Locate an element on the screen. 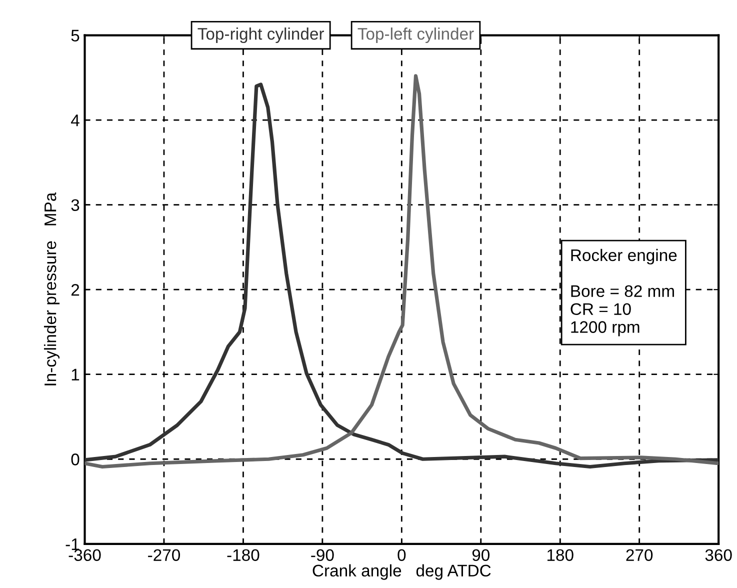 Image resolution: width=737 pixels, height=588 pixels. y-tick-label: 0 is located at coordinates (75, 460).